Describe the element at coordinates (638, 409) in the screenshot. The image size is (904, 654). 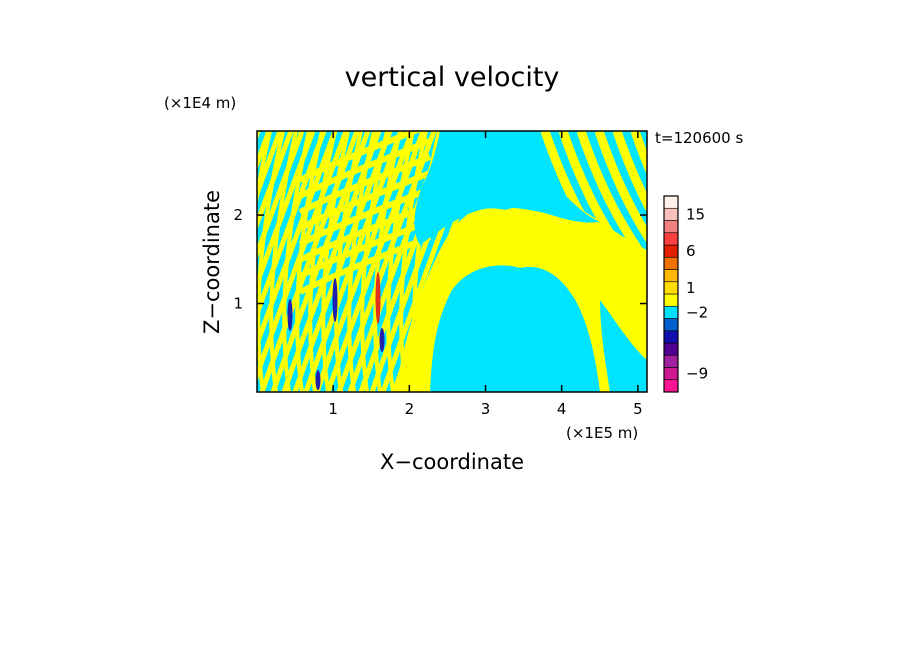
I see `x-tick-label: 5` at that location.